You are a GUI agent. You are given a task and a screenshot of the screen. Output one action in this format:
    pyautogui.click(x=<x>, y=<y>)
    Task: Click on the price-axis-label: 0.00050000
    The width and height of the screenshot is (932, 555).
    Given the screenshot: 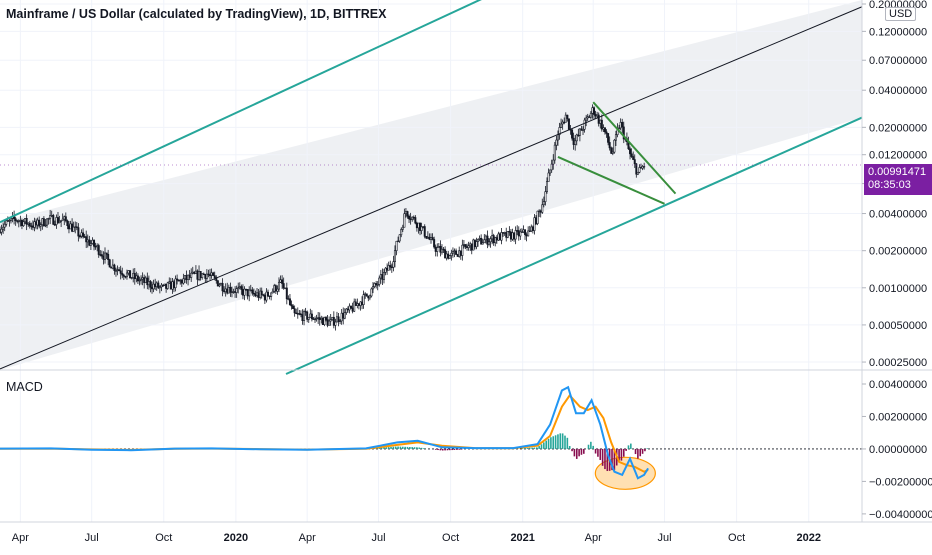 What is the action you would take?
    pyautogui.click(x=898, y=326)
    